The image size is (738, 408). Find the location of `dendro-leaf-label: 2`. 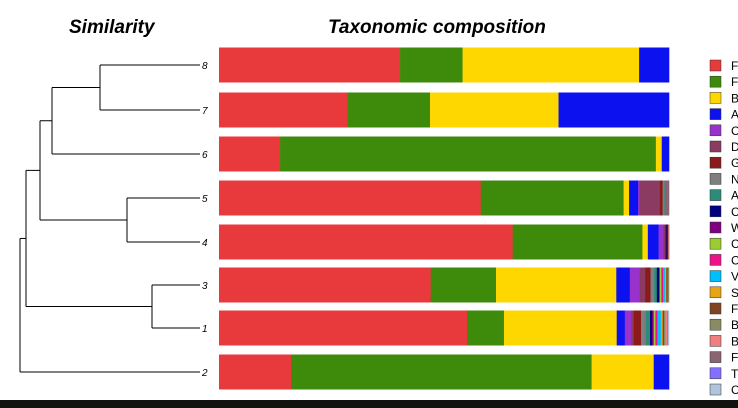

dendro-leaf-label: 2 is located at coordinates (204, 373).